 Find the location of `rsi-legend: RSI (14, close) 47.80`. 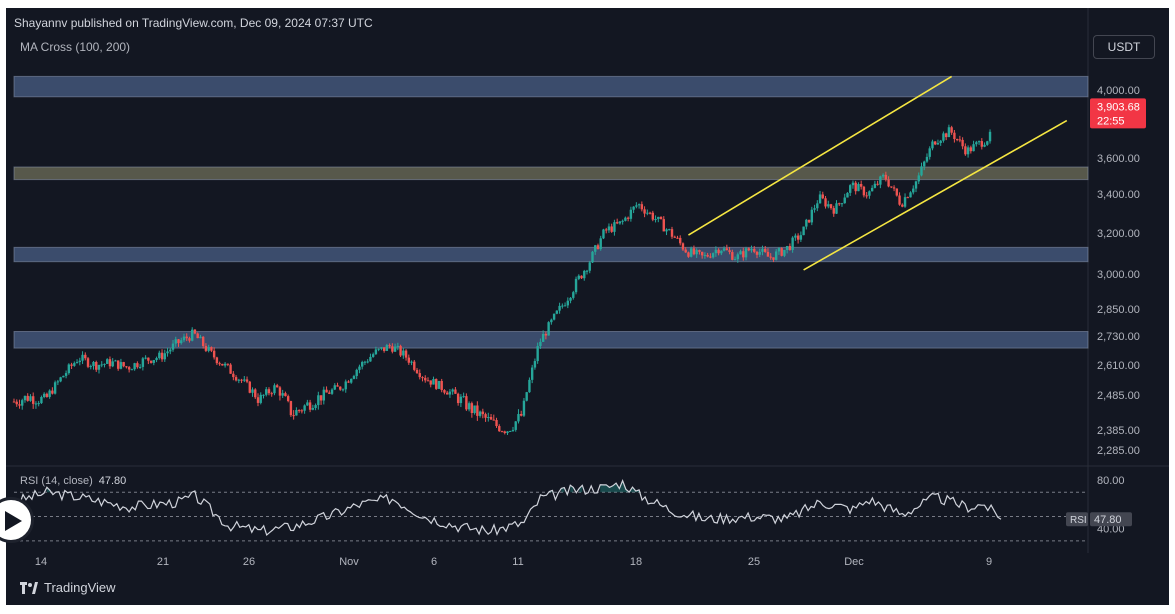

rsi-legend: RSI (14, close) 47.80 is located at coordinates (73, 481).